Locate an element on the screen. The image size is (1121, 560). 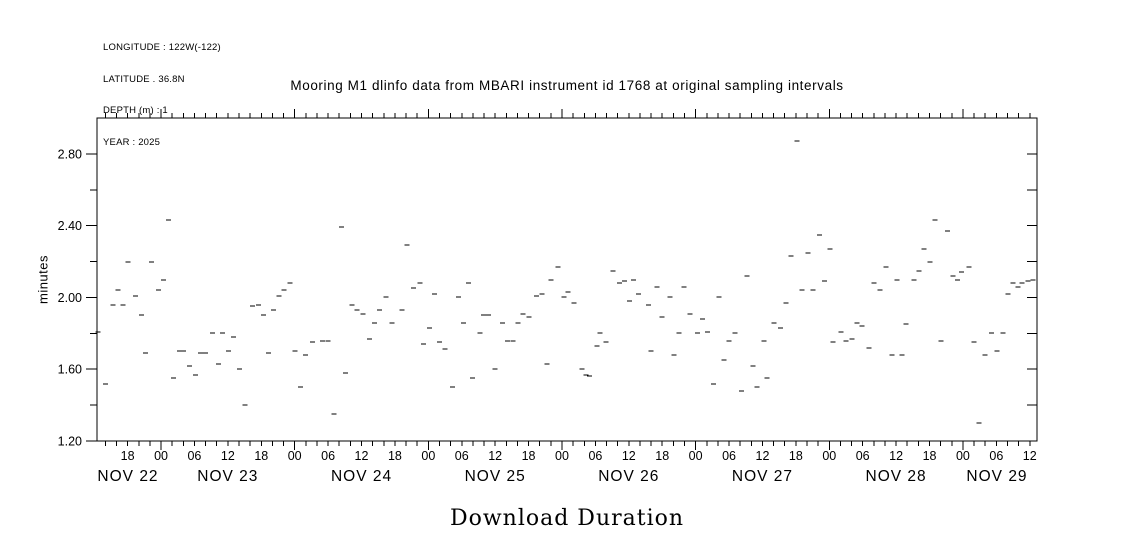
metadata-latitude: LATITUDE . 36.8N is located at coordinates (144, 79).